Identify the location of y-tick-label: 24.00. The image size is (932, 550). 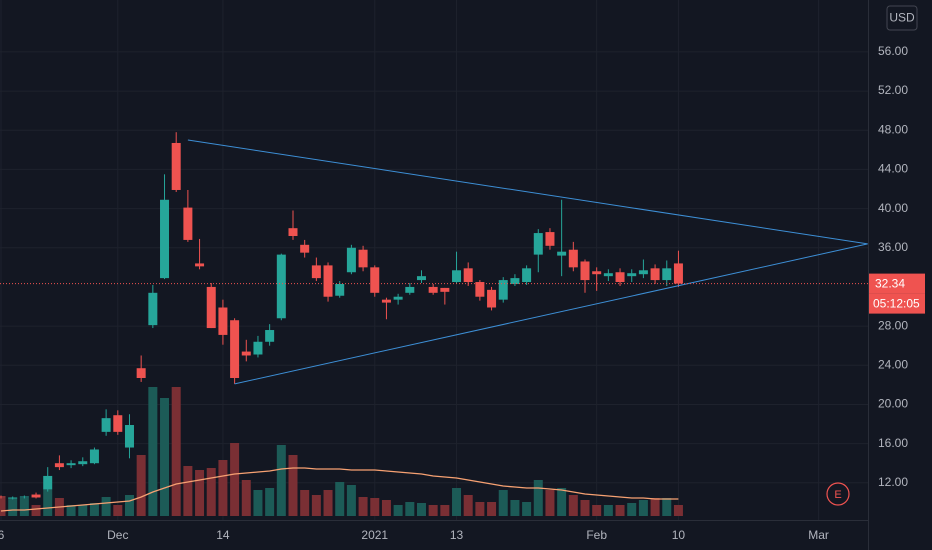
(893, 364).